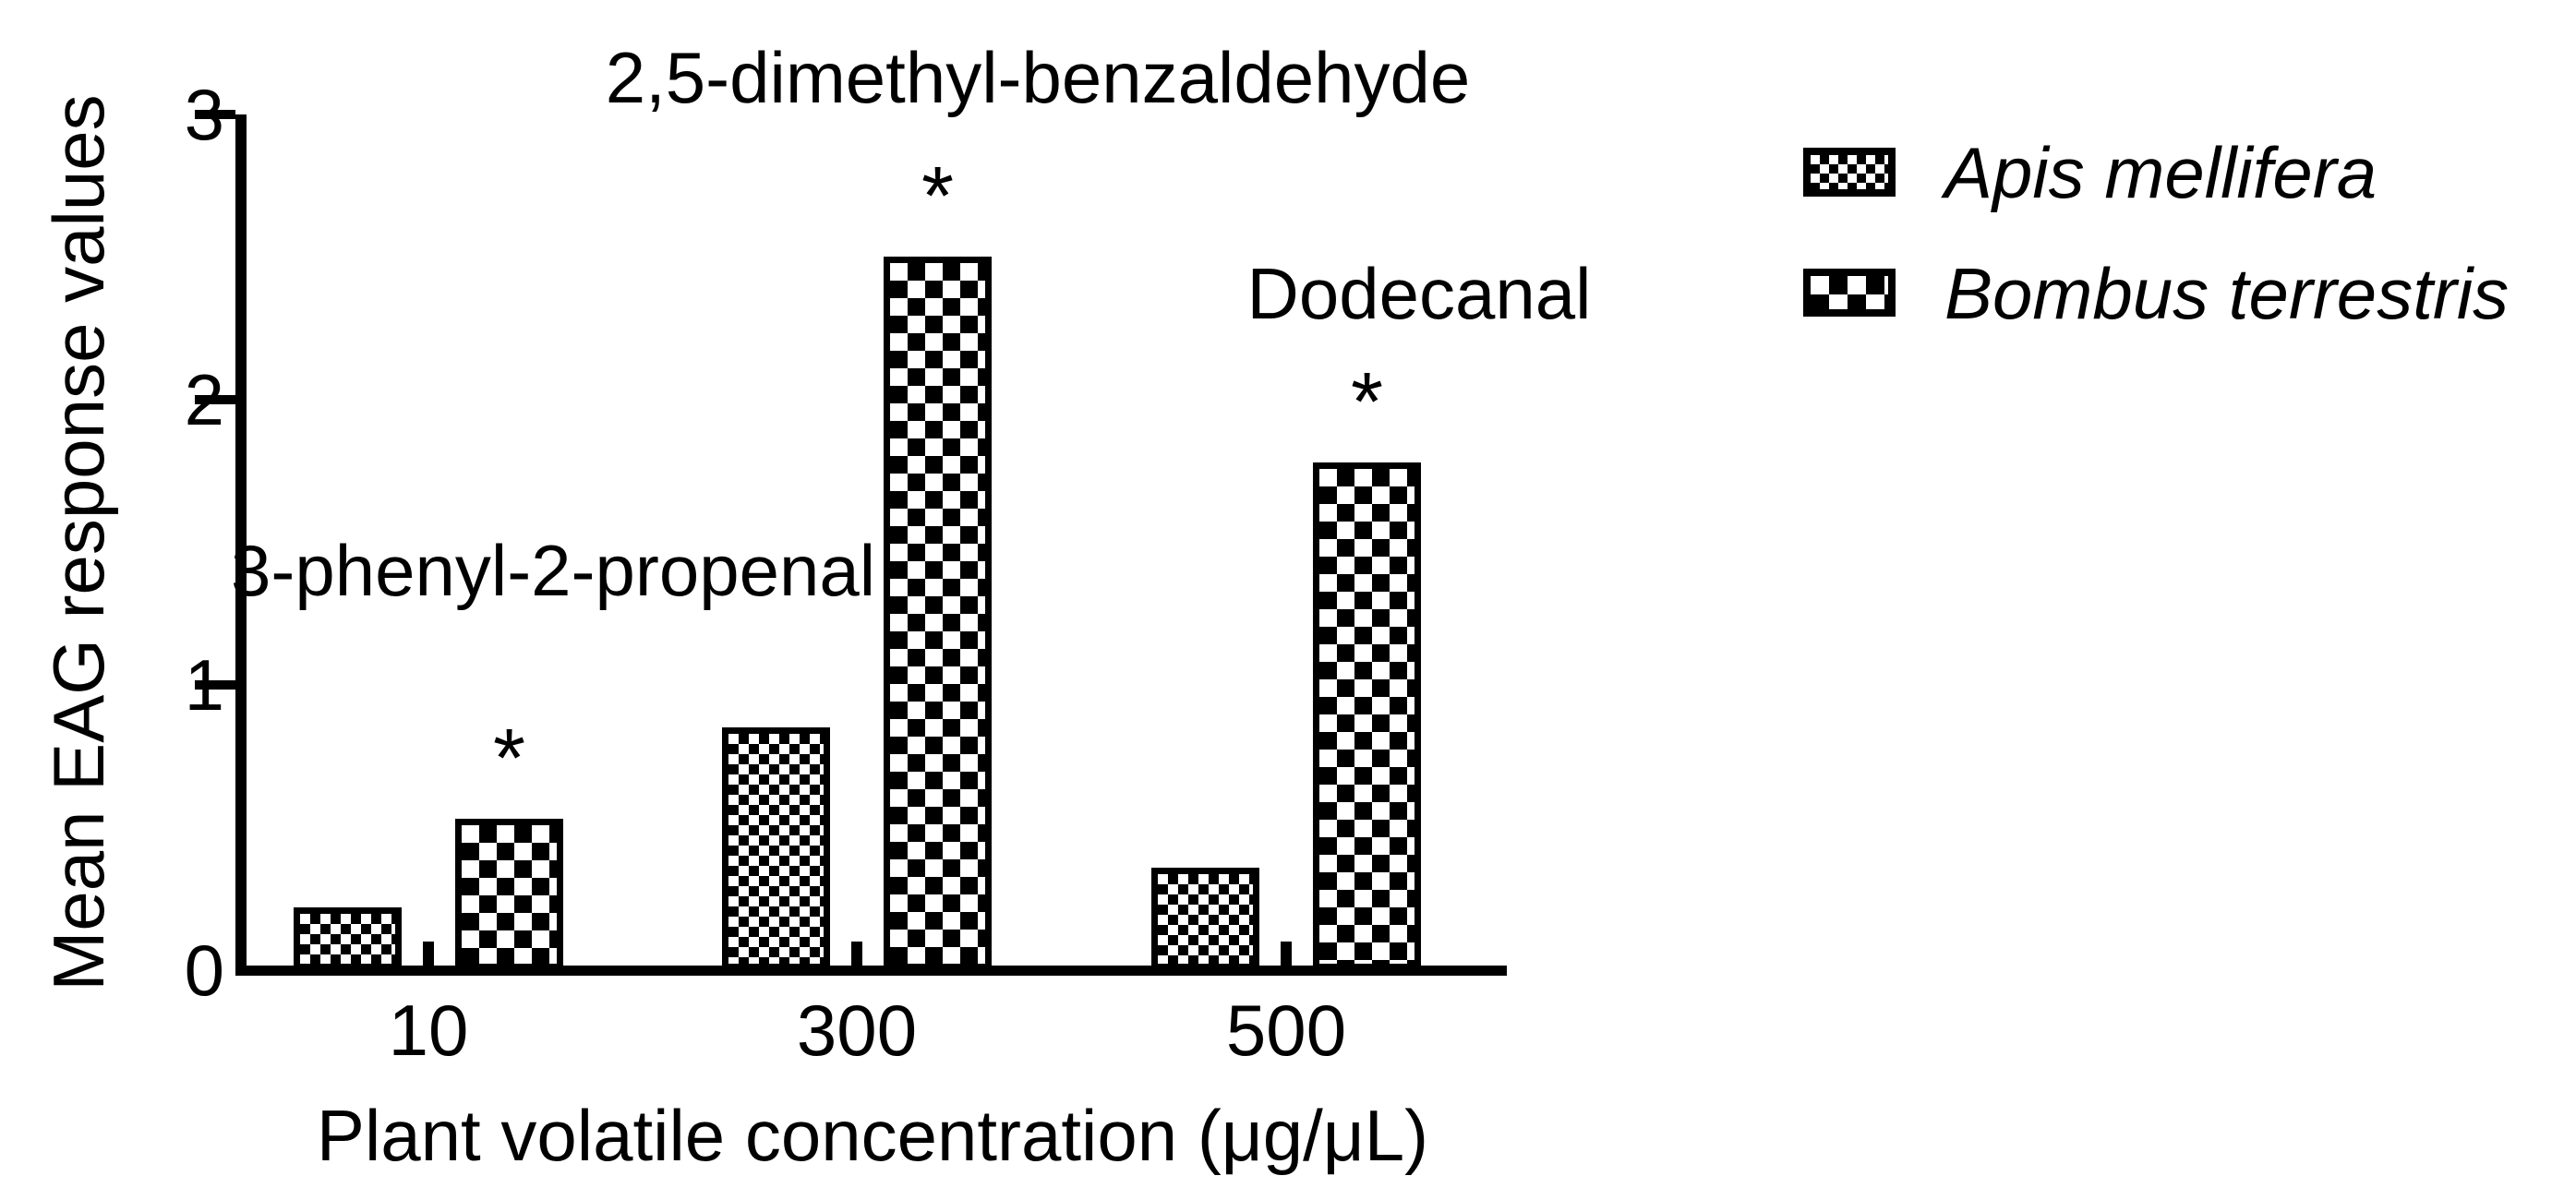 This screenshot has height=1200, width=2576. What do you see at coordinates (1286, 1030) in the screenshot?
I see `x-tick-label-500: 500` at bounding box center [1286, 1030].